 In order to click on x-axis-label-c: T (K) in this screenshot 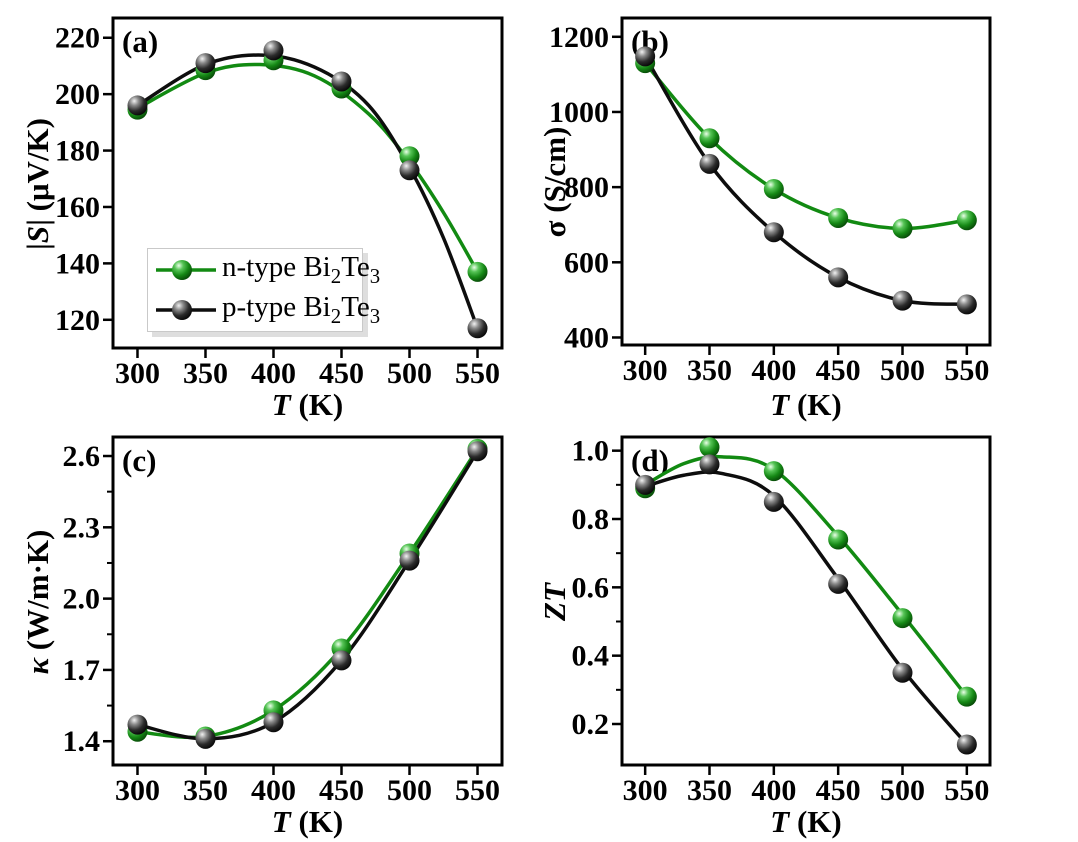, I will do `click(307, 821)`.